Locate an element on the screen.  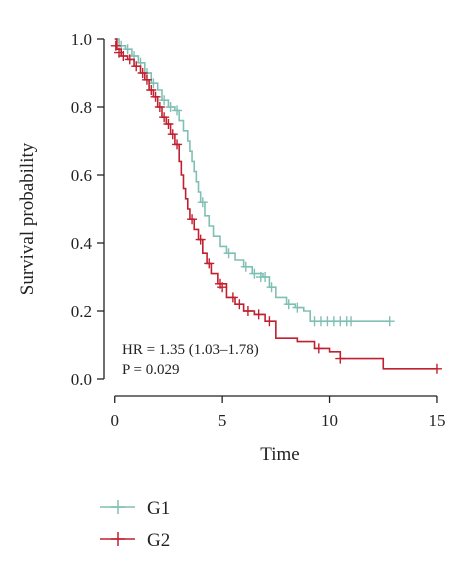
x-ticks: 0 5 10 15 is located at coordinates (277, 413).